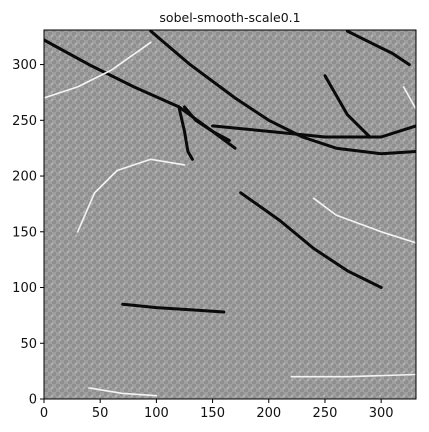  What do you see at coordinates (24, 177) in the screenshot?
I see `y-tick-label: 200` at bounding box center [24, 177].